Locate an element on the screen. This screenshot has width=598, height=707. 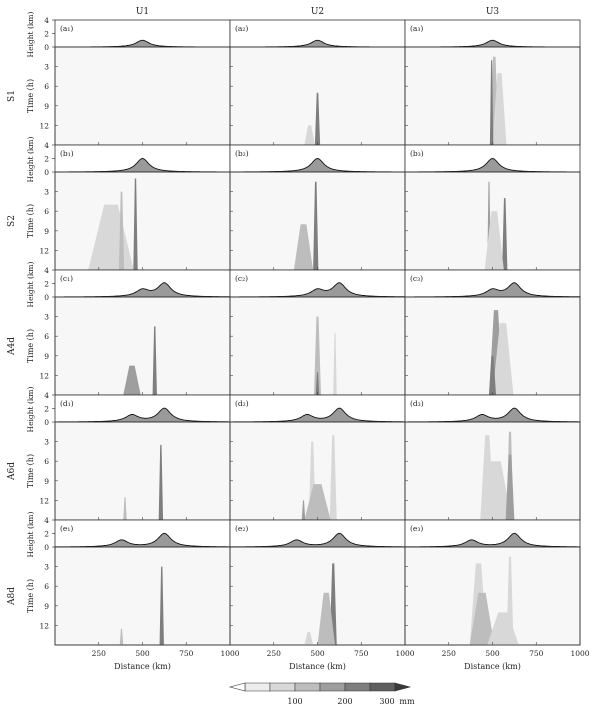
panel-A8d-U3: (e₃) is located at coordinates (492, 582).